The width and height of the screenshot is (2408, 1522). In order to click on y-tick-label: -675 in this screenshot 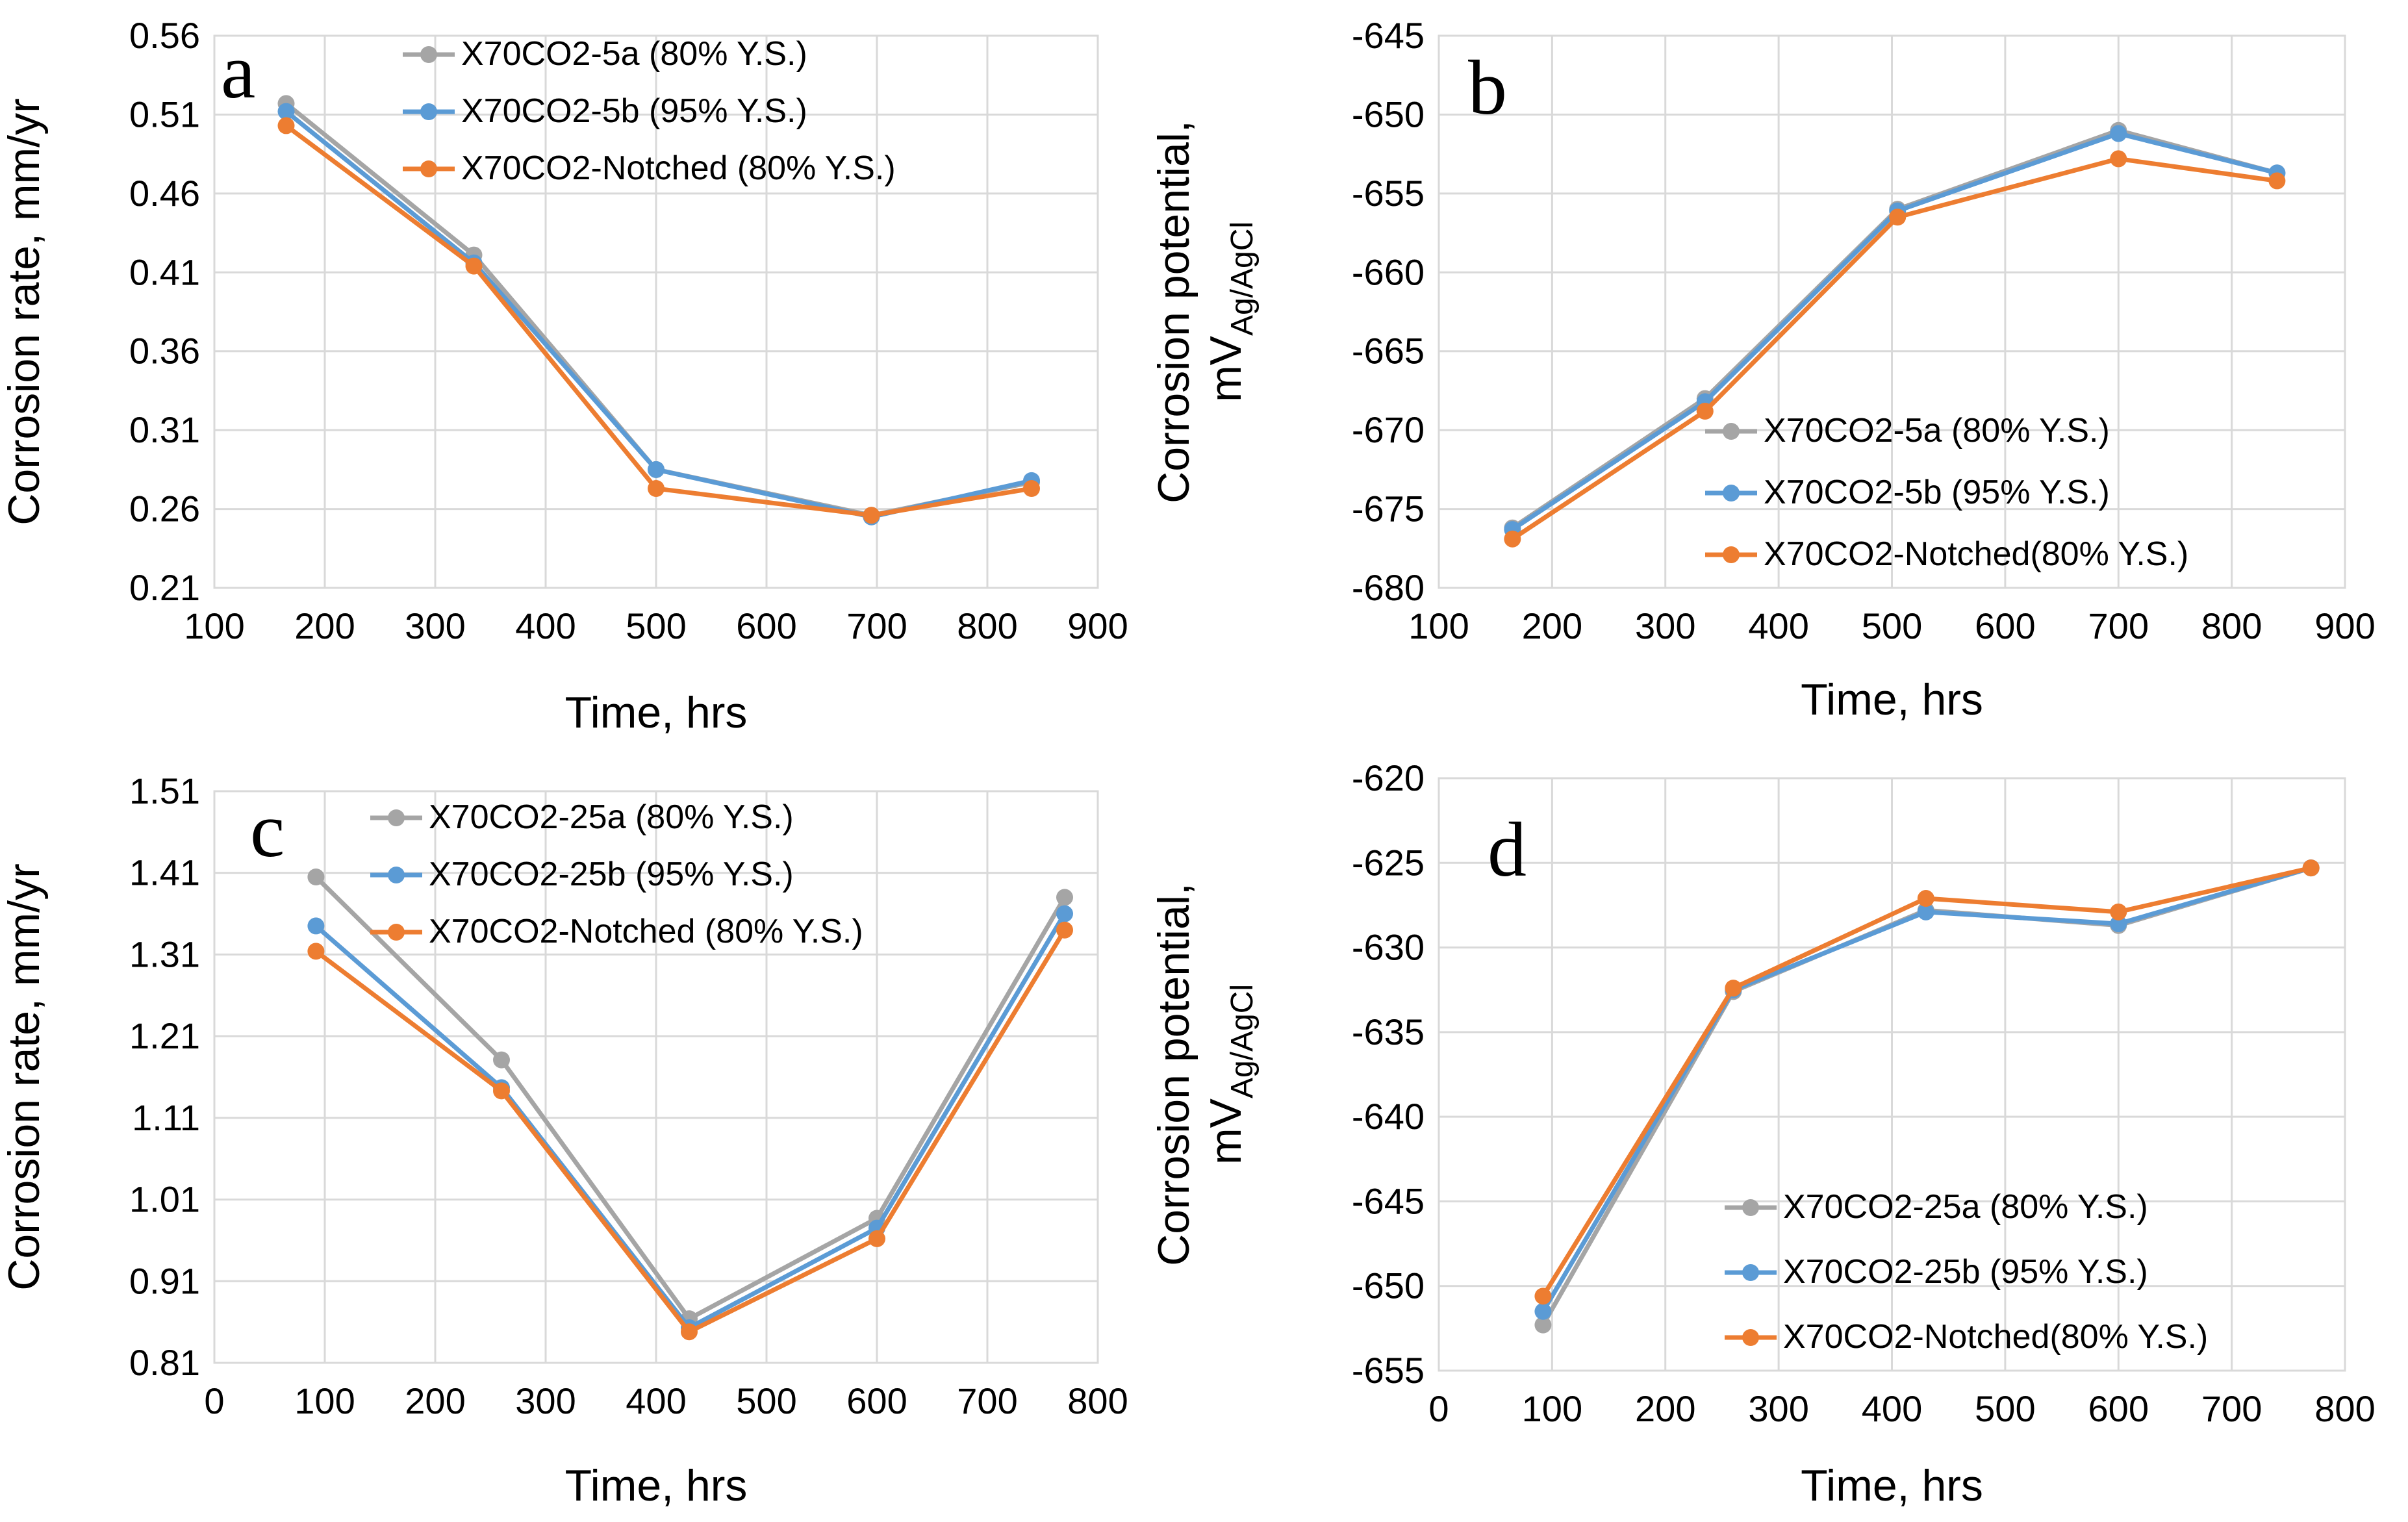, I will do `click(1388, 508)`.